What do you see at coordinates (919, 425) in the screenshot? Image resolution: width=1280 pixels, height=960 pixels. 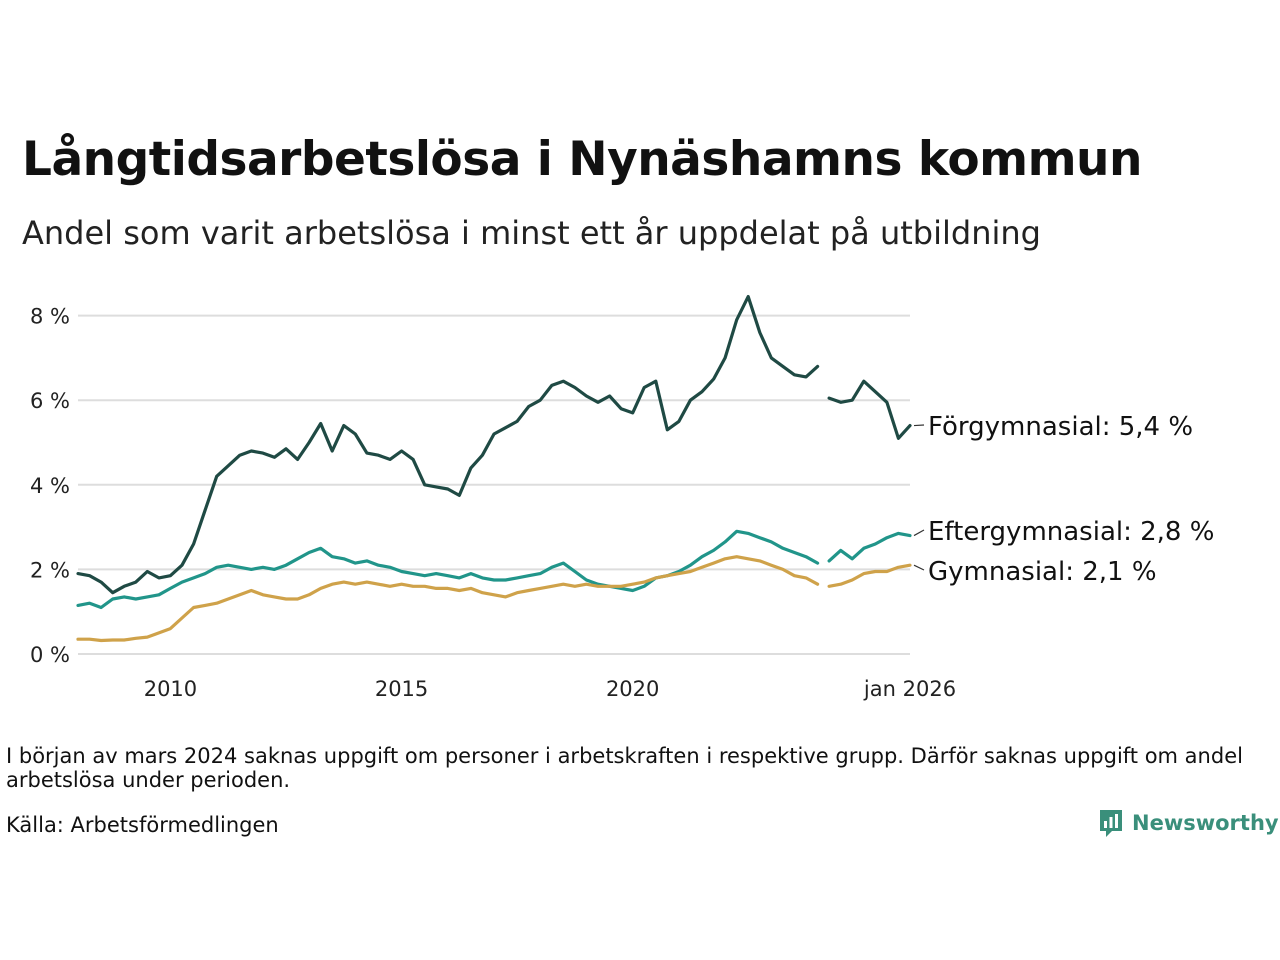 I see `forgymnasial-leader-line` at bounding box center [919, 425].